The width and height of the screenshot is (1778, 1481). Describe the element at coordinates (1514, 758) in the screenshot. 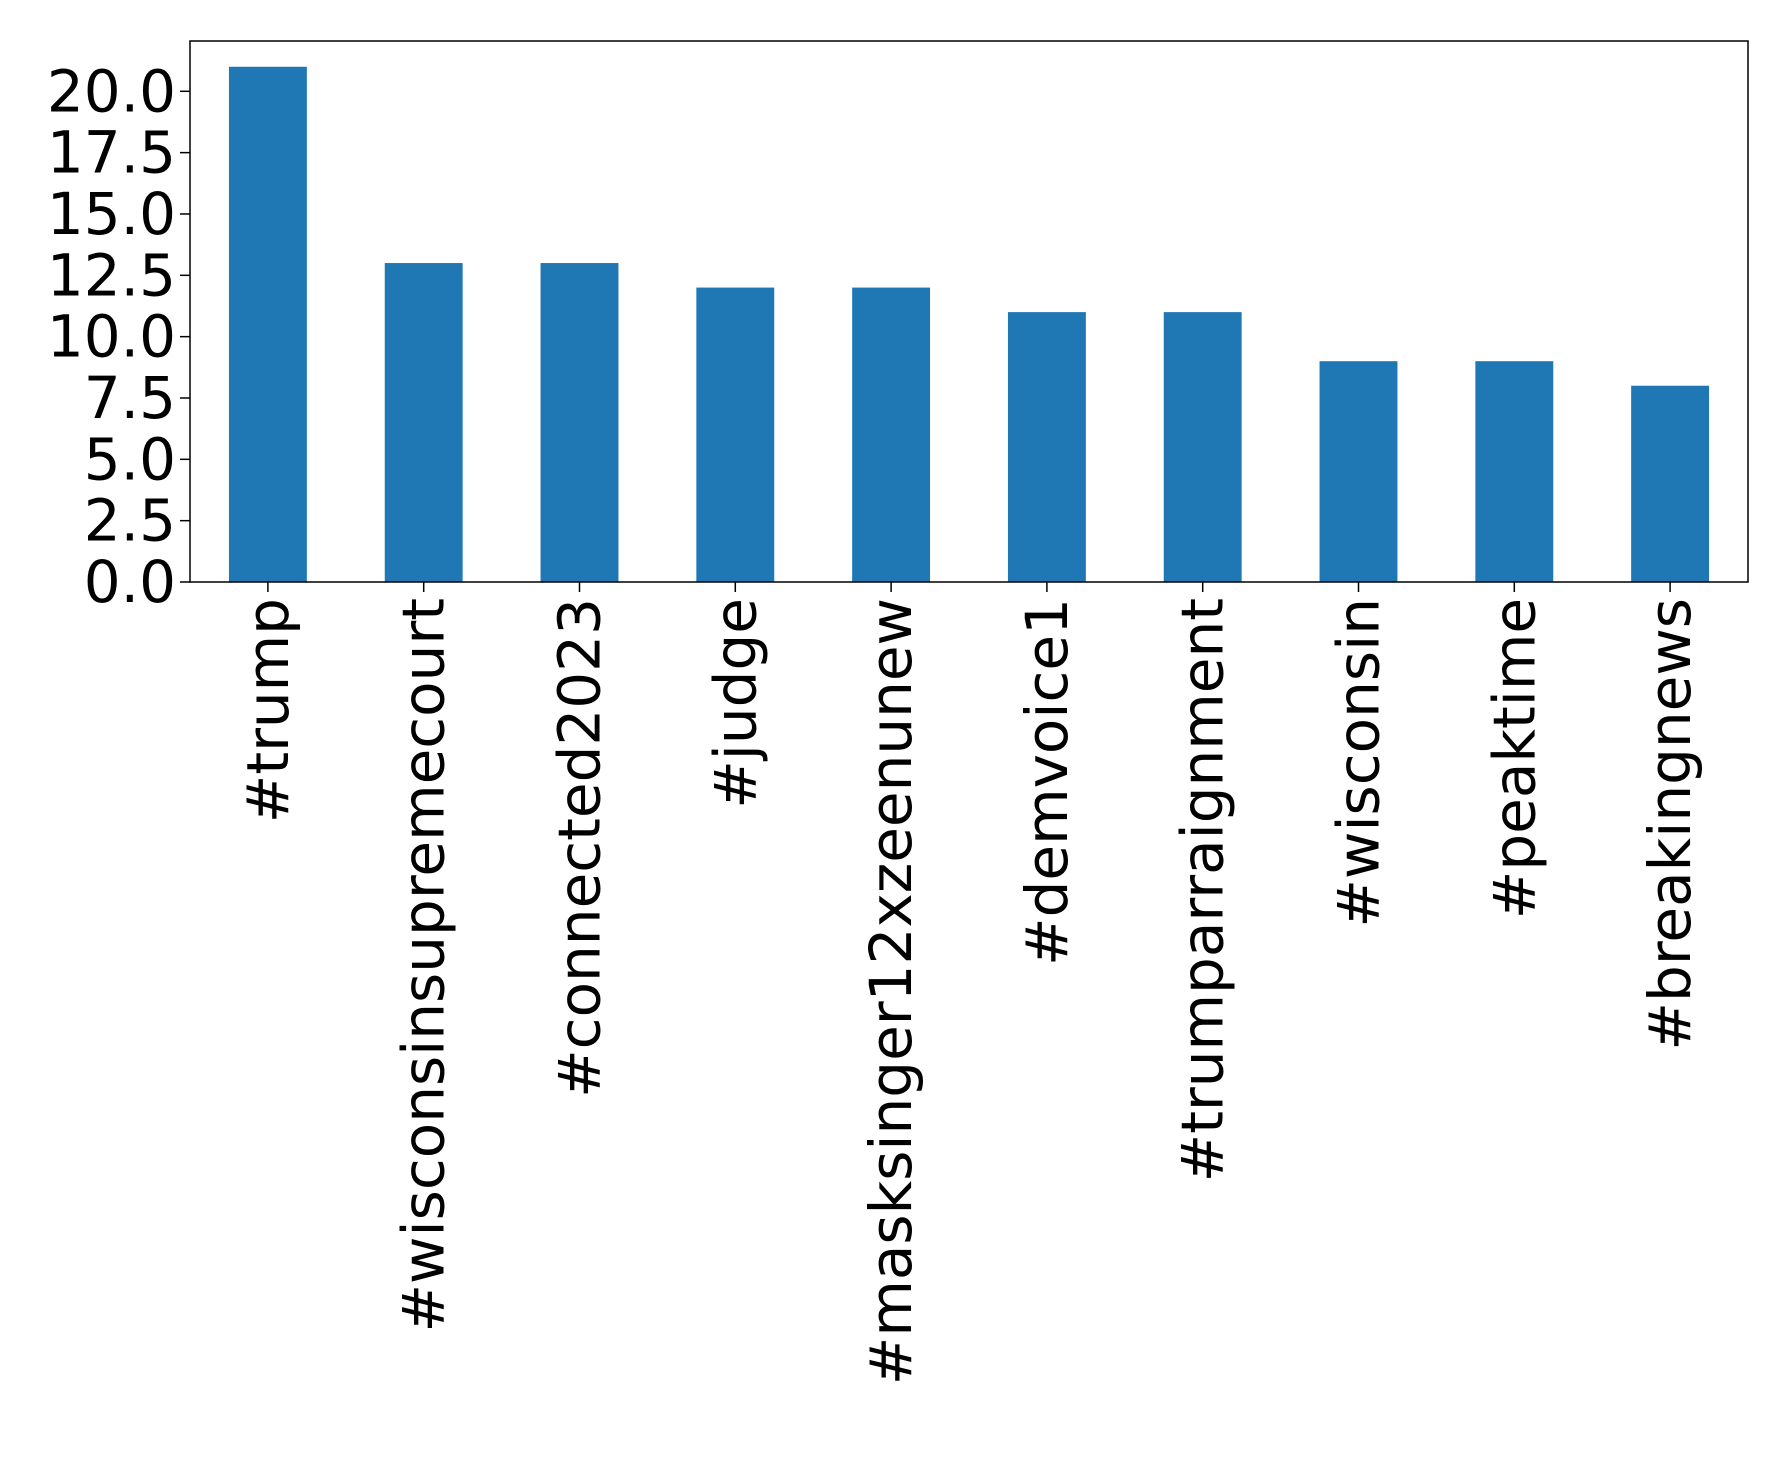

I see `x-tick-label: #peaktime` at that location.